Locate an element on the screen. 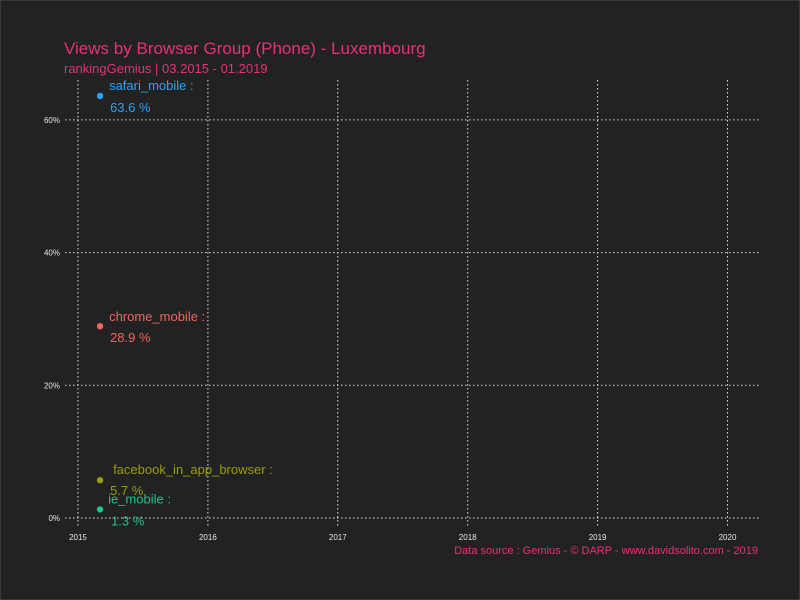  x-tick-label: 2018 is located at coordinates (468, 537).